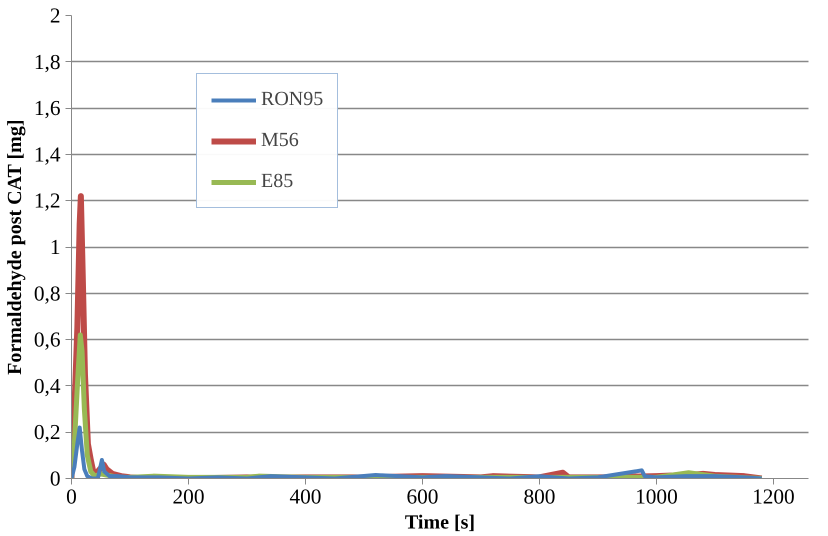 The image size is (828, 536). What do you see at coordinates (47, 386) in the screenshot?
I see `y-tick-label: 0,4` at bounding box center [47, 386].